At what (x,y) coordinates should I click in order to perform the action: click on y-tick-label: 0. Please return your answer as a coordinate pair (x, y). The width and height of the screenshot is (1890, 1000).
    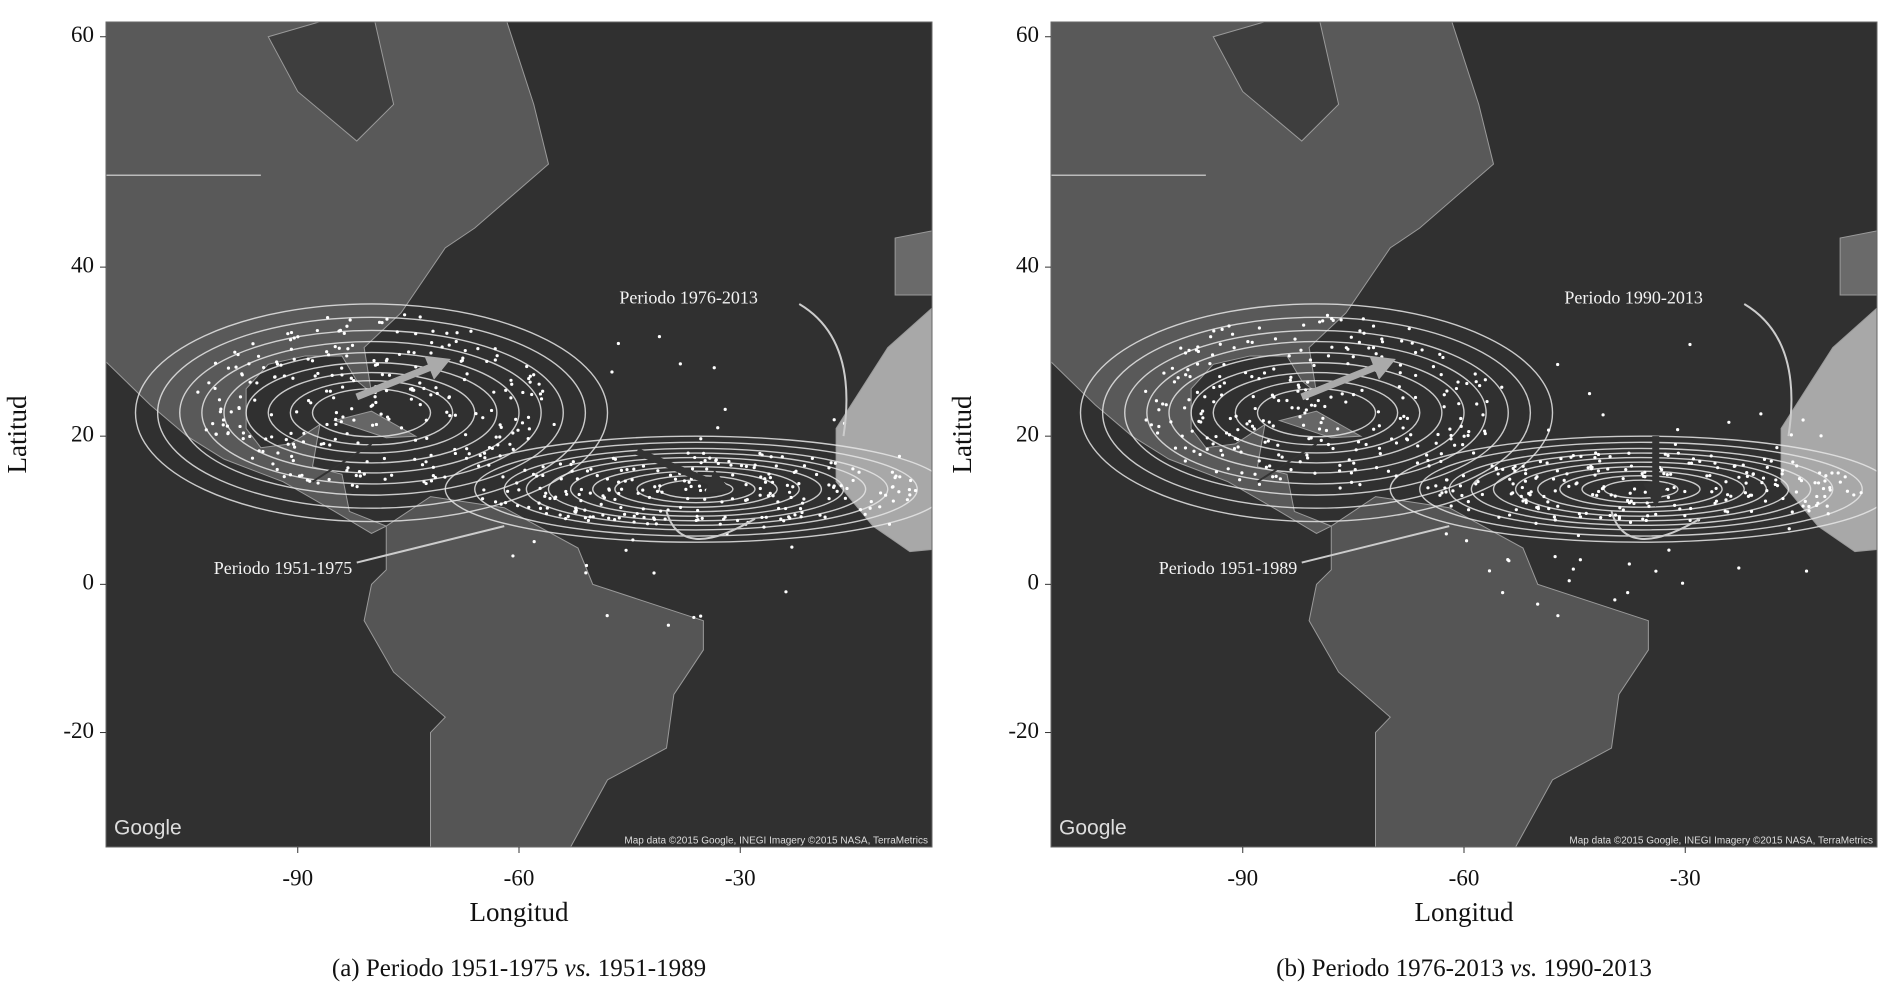
    Looking at the image, I should click on (89, 582).